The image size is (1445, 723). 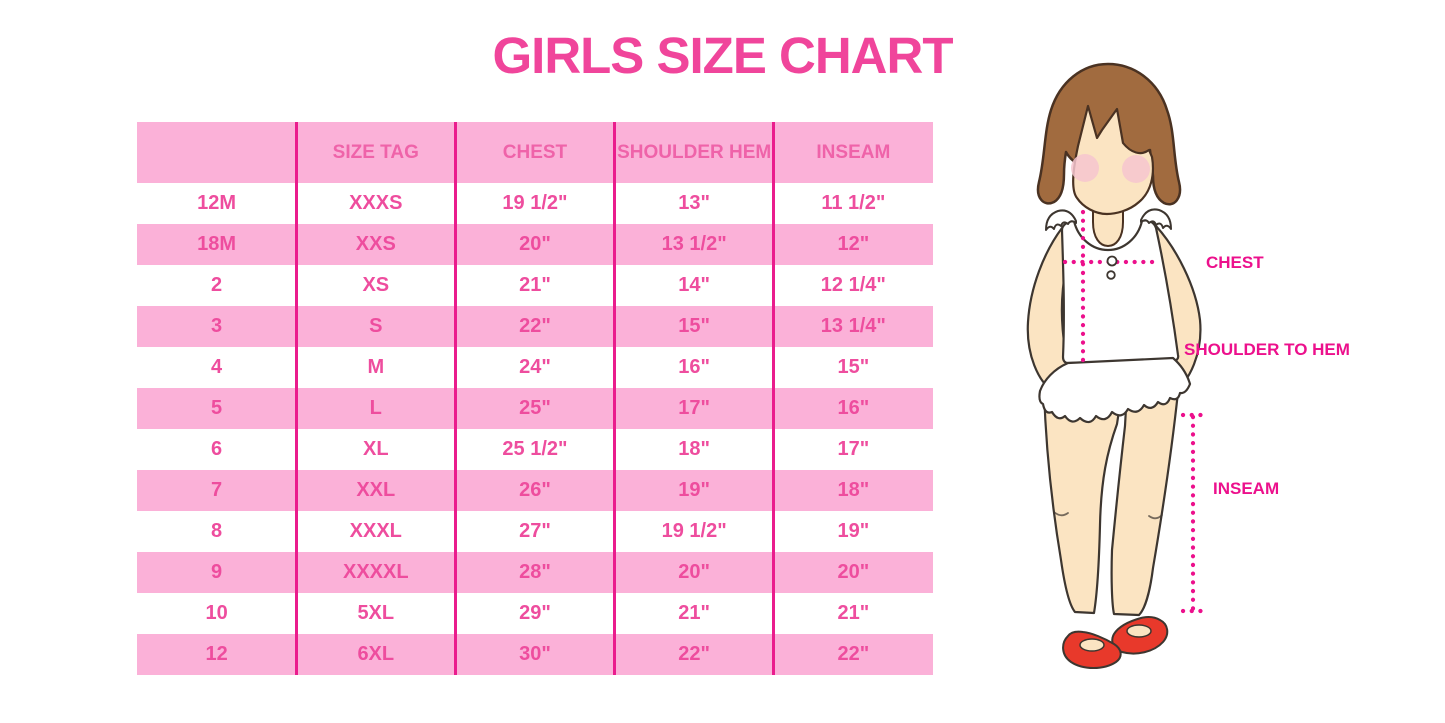 I want to click on chest-cell: 25 1/2", so click(x=535, y=449).